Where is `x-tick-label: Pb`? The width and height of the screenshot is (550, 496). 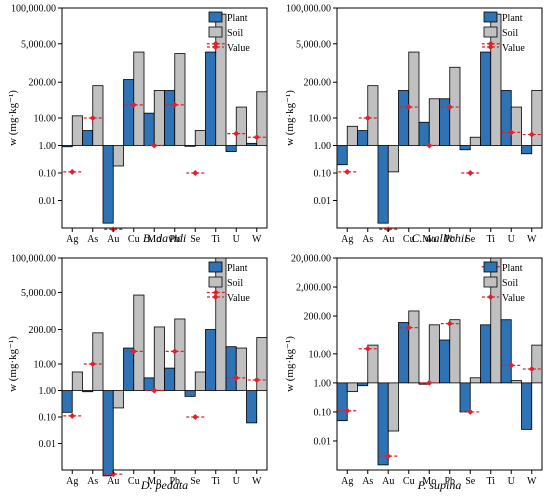 x-tick-label: Pb is located at coordinates (449, 481).